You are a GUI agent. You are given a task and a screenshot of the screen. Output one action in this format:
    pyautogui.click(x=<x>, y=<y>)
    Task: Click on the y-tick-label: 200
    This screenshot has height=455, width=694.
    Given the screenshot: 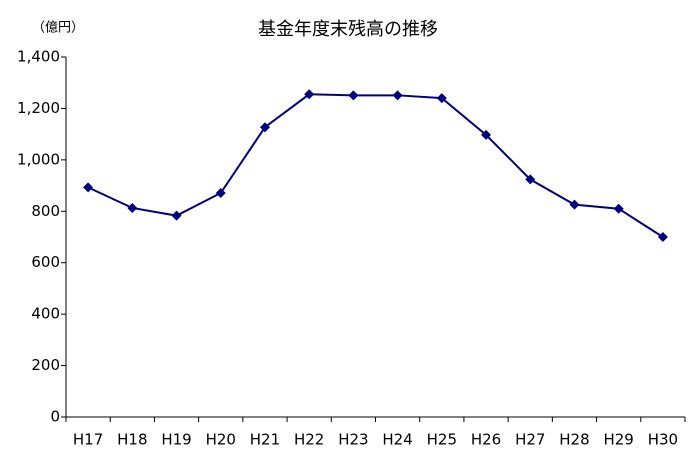 What is the action you would take?
    pyautogui.click(x=45, y=365)
    